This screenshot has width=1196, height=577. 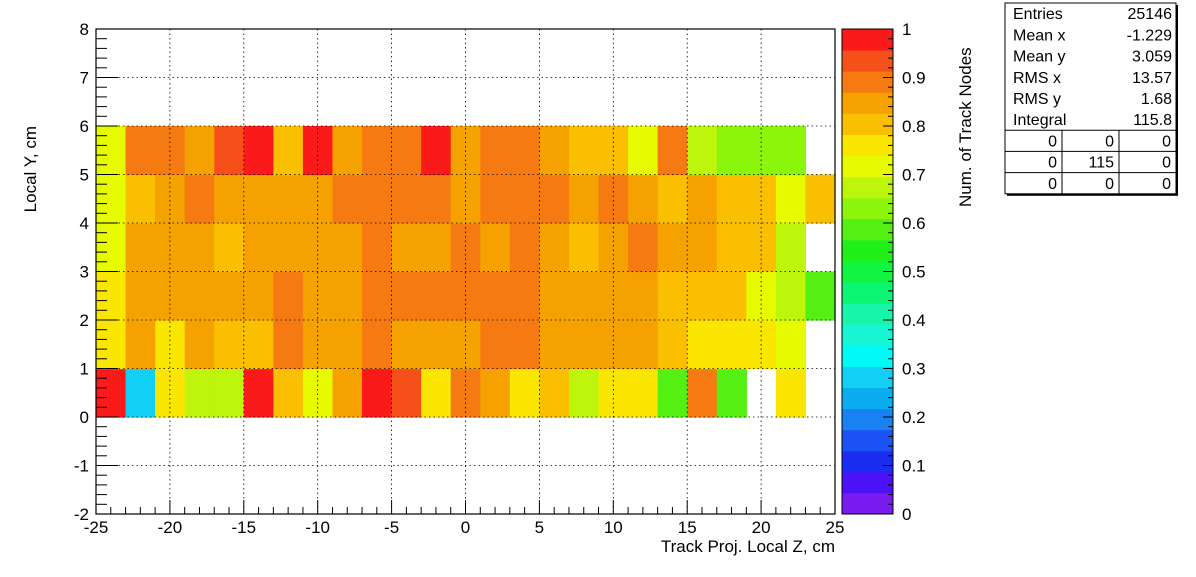 I want to click on stats-value: 115.8, so click(x=1152, y=120).